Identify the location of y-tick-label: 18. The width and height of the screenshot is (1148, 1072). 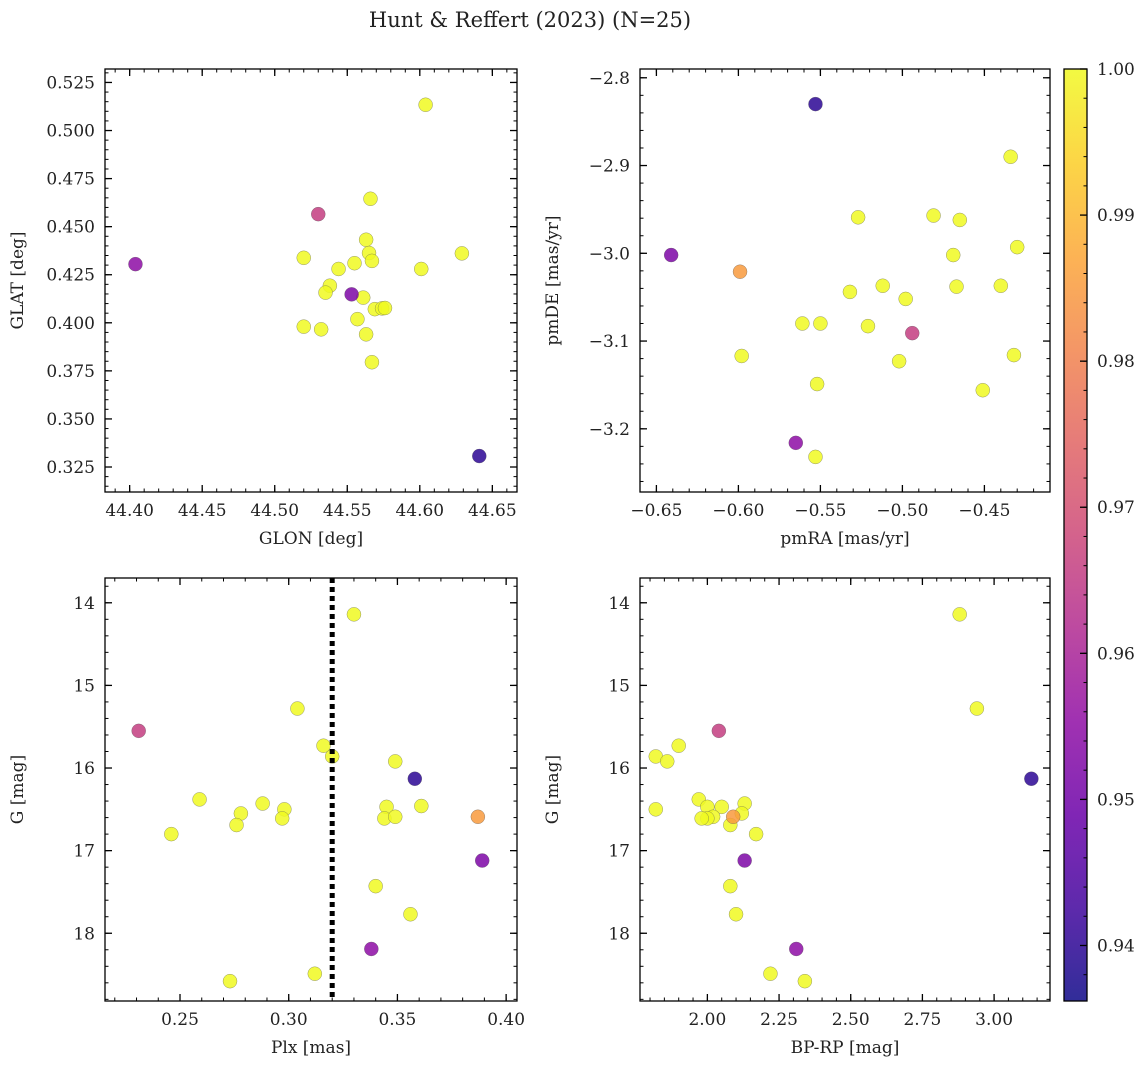
(84, 934).